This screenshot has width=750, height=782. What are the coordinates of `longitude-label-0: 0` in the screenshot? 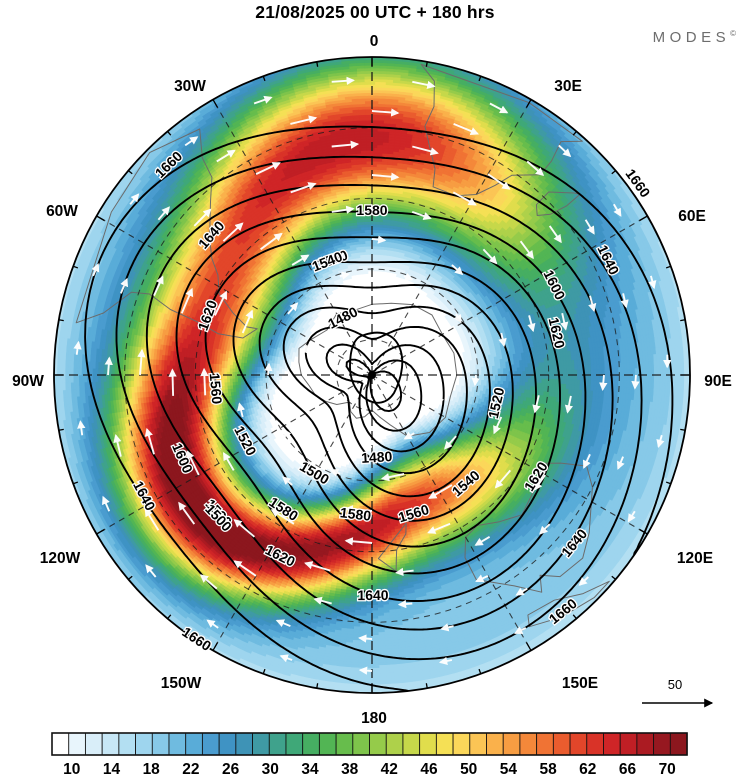 It's located at (374, 41).